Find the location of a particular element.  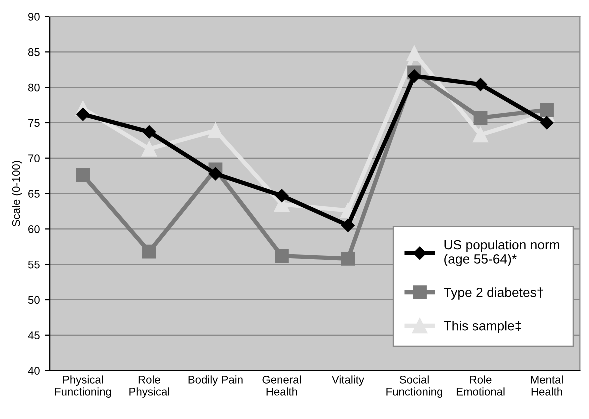

y-tick-label: 45 is located at coordinates (34, 336).